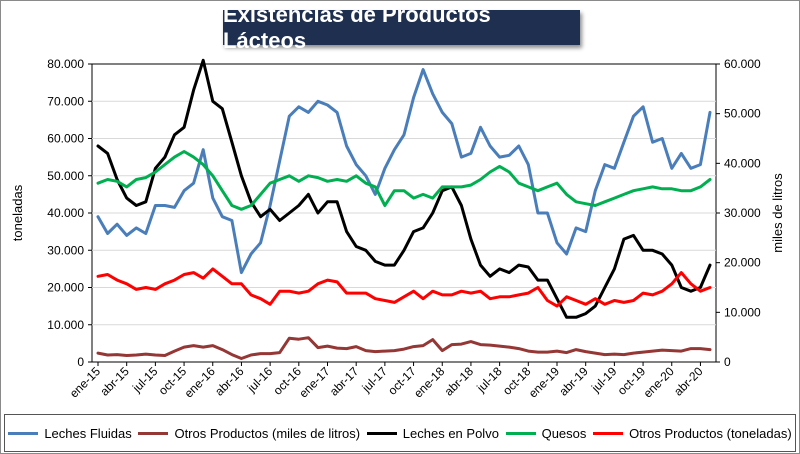 The width and height of the screenshot is (800, 454). Describe the element at coordinates (85, 382) in the screenshot. I see `x-tick-label: ene-15` at that location.